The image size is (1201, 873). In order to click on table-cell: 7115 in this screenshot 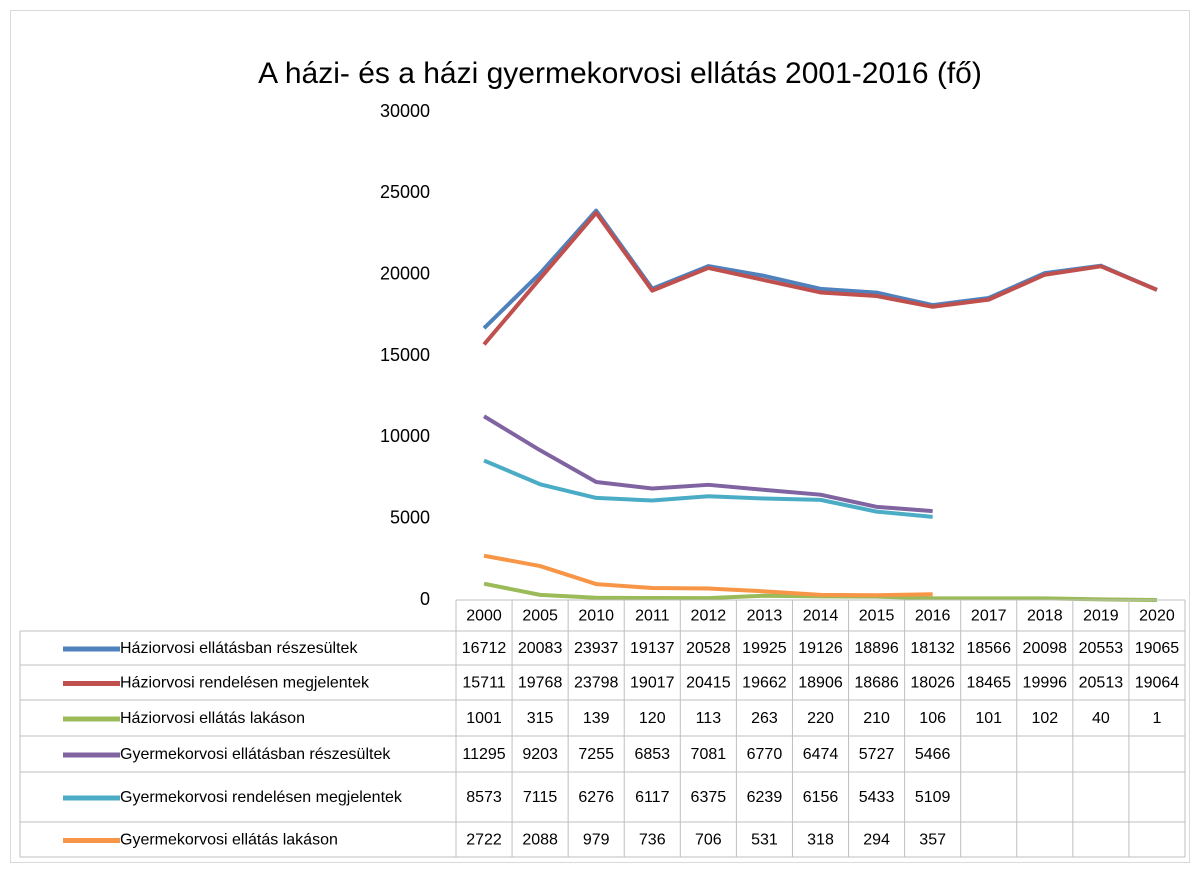, I will do `click(540, 797)`.